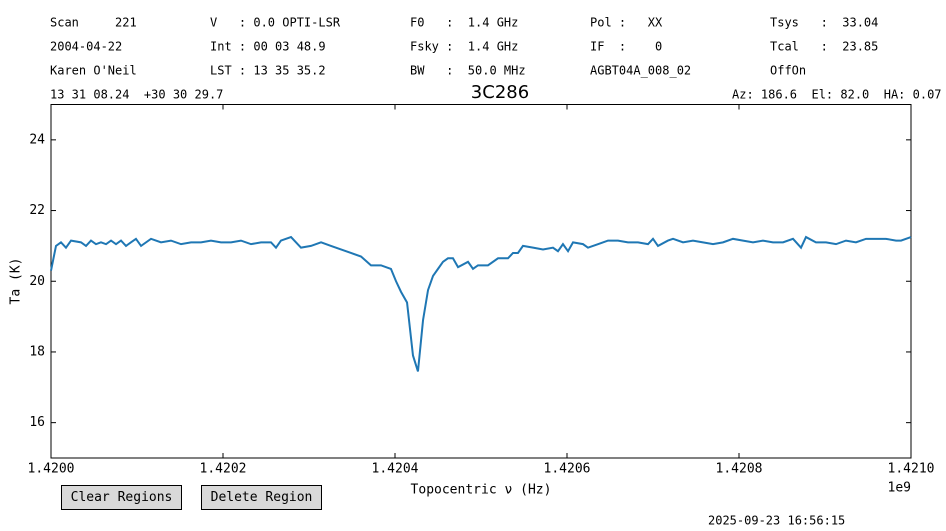 This screenshot has height=531, width=946. Describe the element at coordinates (776, 521) in the screenshot. I see `timestamp: 2025-09-23 16:56:15` at that location.